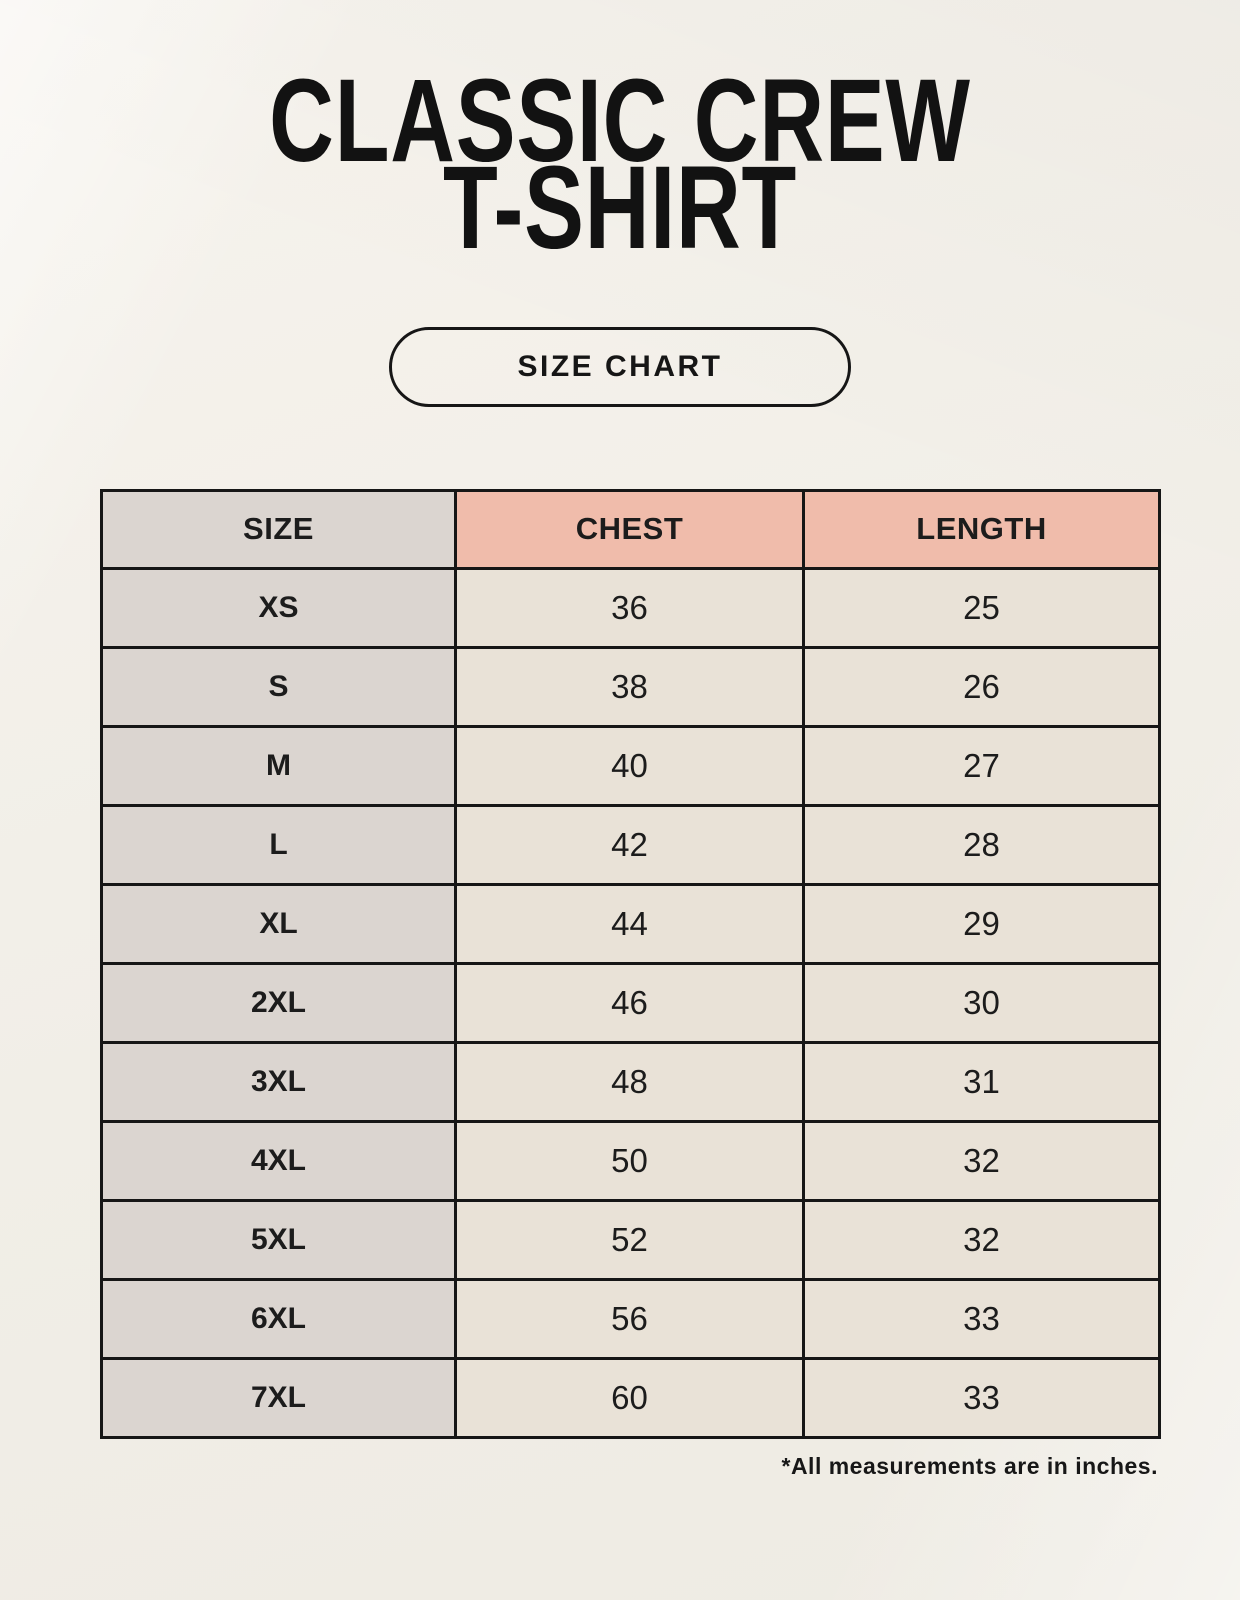 Image resolution: width=1240 pixels, height=1600 pixels. I want to click on length-cell: 30, so click(981, 1002).